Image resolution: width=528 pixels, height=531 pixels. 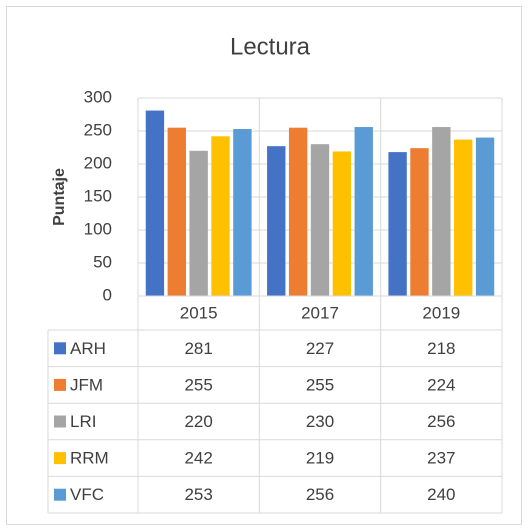 What do you see at coordinates (86, 384) in the screenshot?
I see `legend-label: JFM` at bounding box center [86, 384].